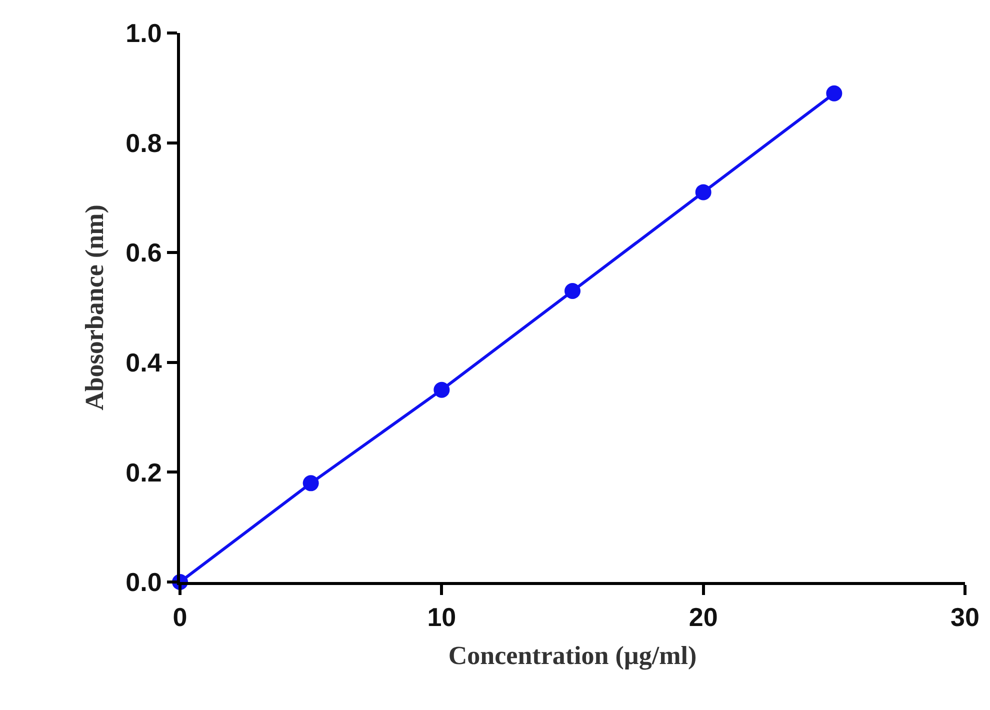  Describe the element at coordinates (144, 363) in the screenshot. I see `y-tick-label: 0.4` at that location.